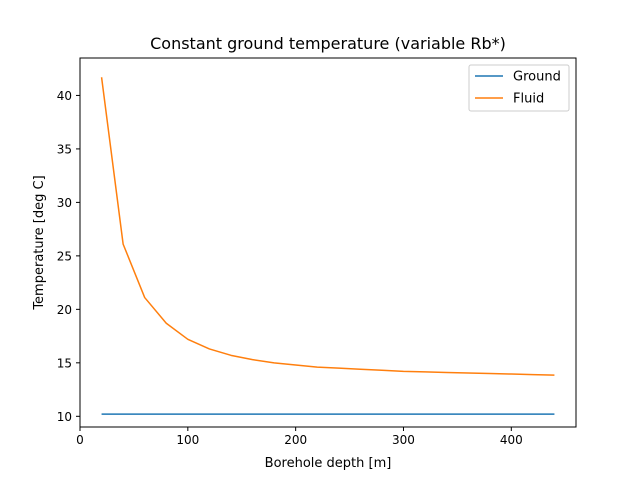 The height and width of the screenshot is (480, 640). I want to click on x-axis-ticks: 0 100 200 300 400, so click(299, 437).